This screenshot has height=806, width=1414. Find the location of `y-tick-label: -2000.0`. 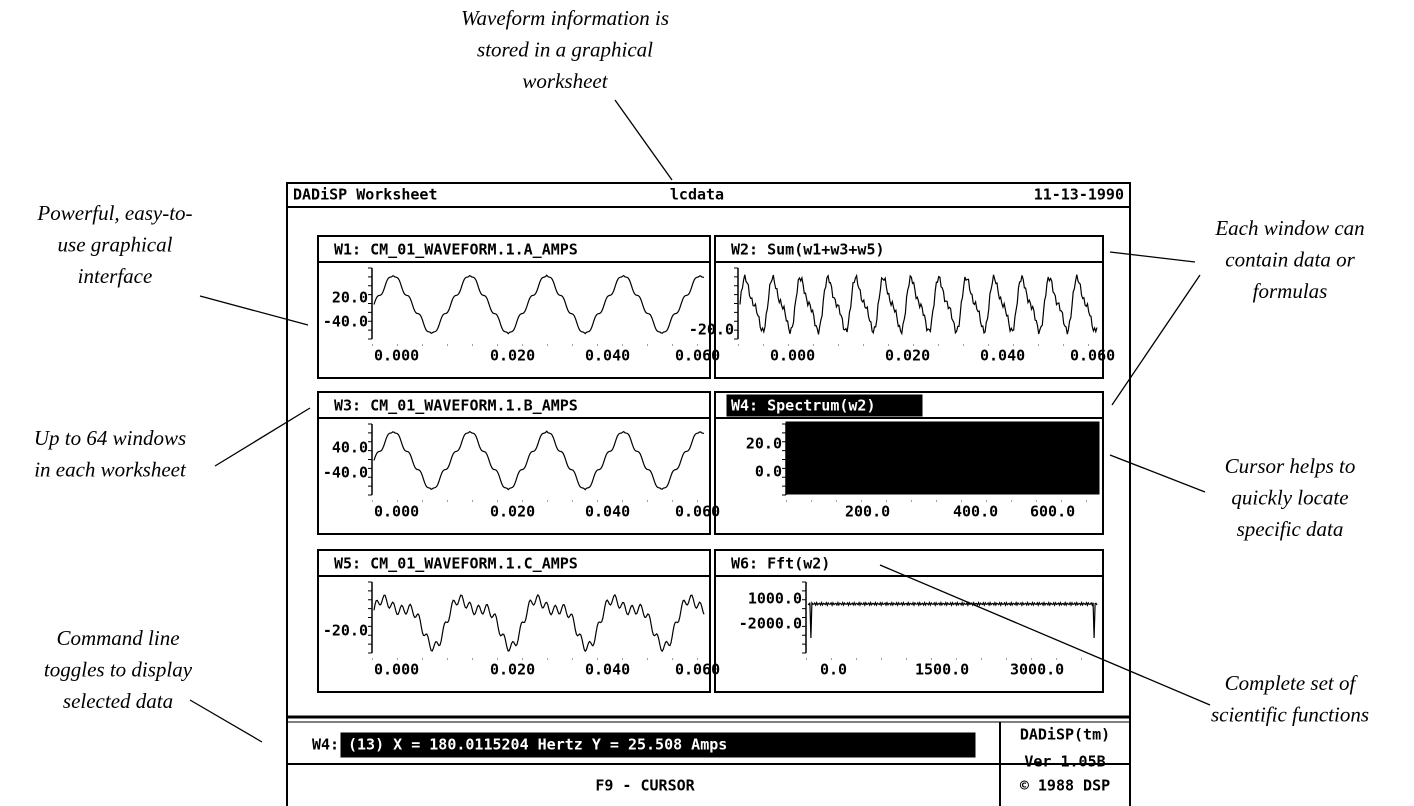

y-tick-label: -2000.0 is located at coordinates (770, 624).